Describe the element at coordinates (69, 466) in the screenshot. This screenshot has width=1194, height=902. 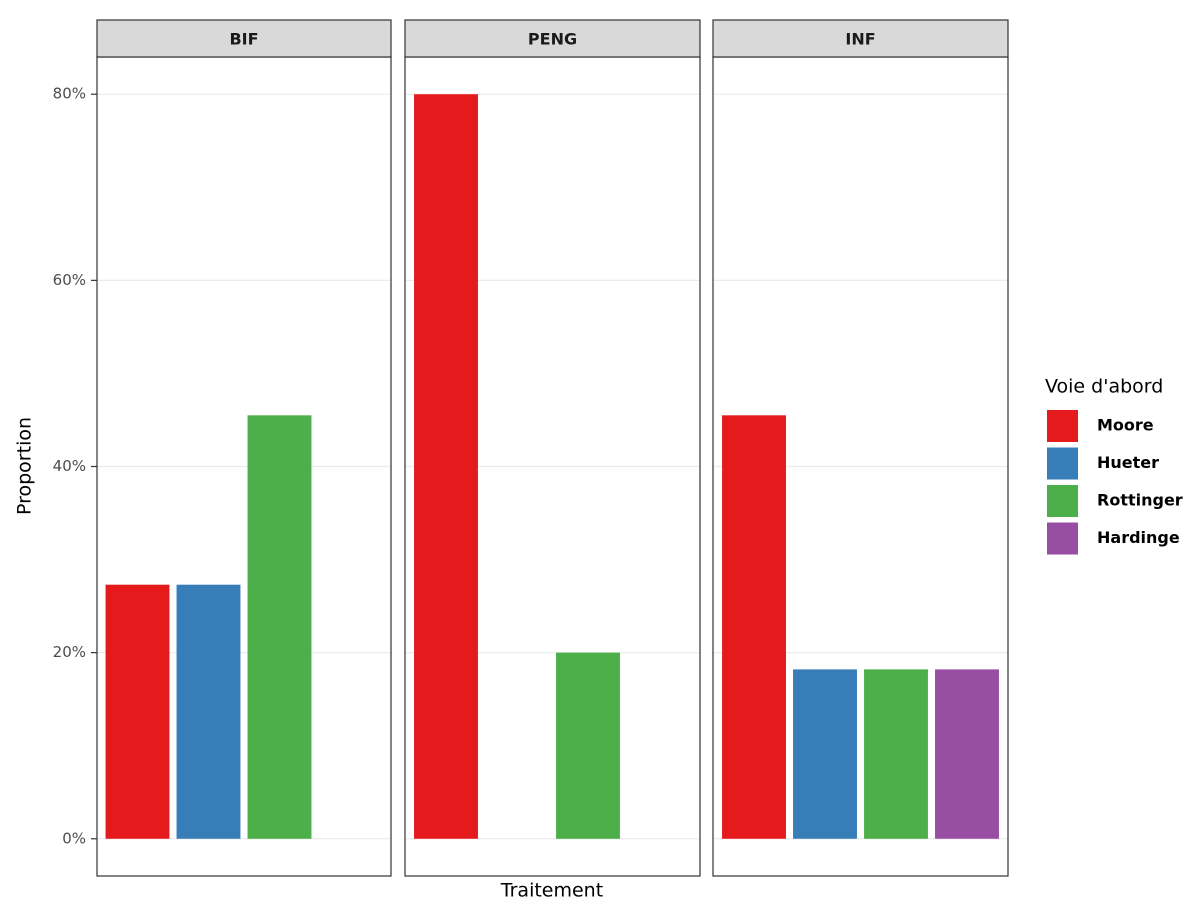
I see `y-tick-label: 40%` at that location.